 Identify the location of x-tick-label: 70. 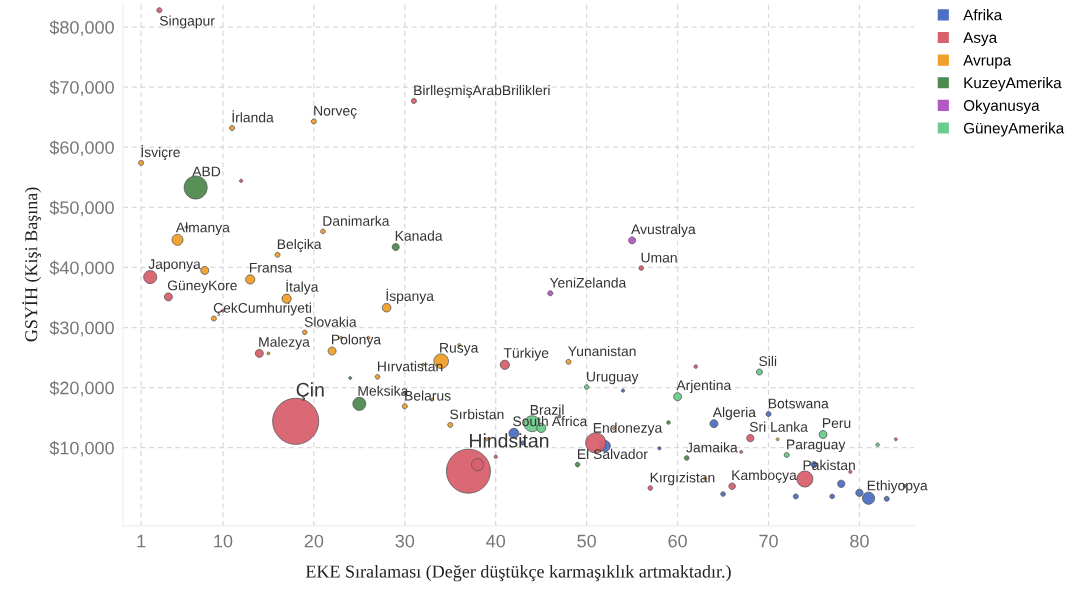
(768, 541).